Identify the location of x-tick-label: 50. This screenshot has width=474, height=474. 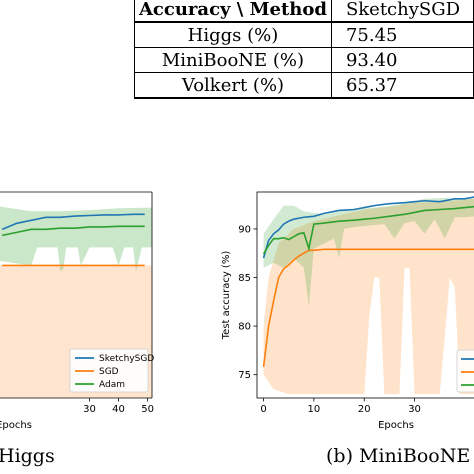
(147, 409).